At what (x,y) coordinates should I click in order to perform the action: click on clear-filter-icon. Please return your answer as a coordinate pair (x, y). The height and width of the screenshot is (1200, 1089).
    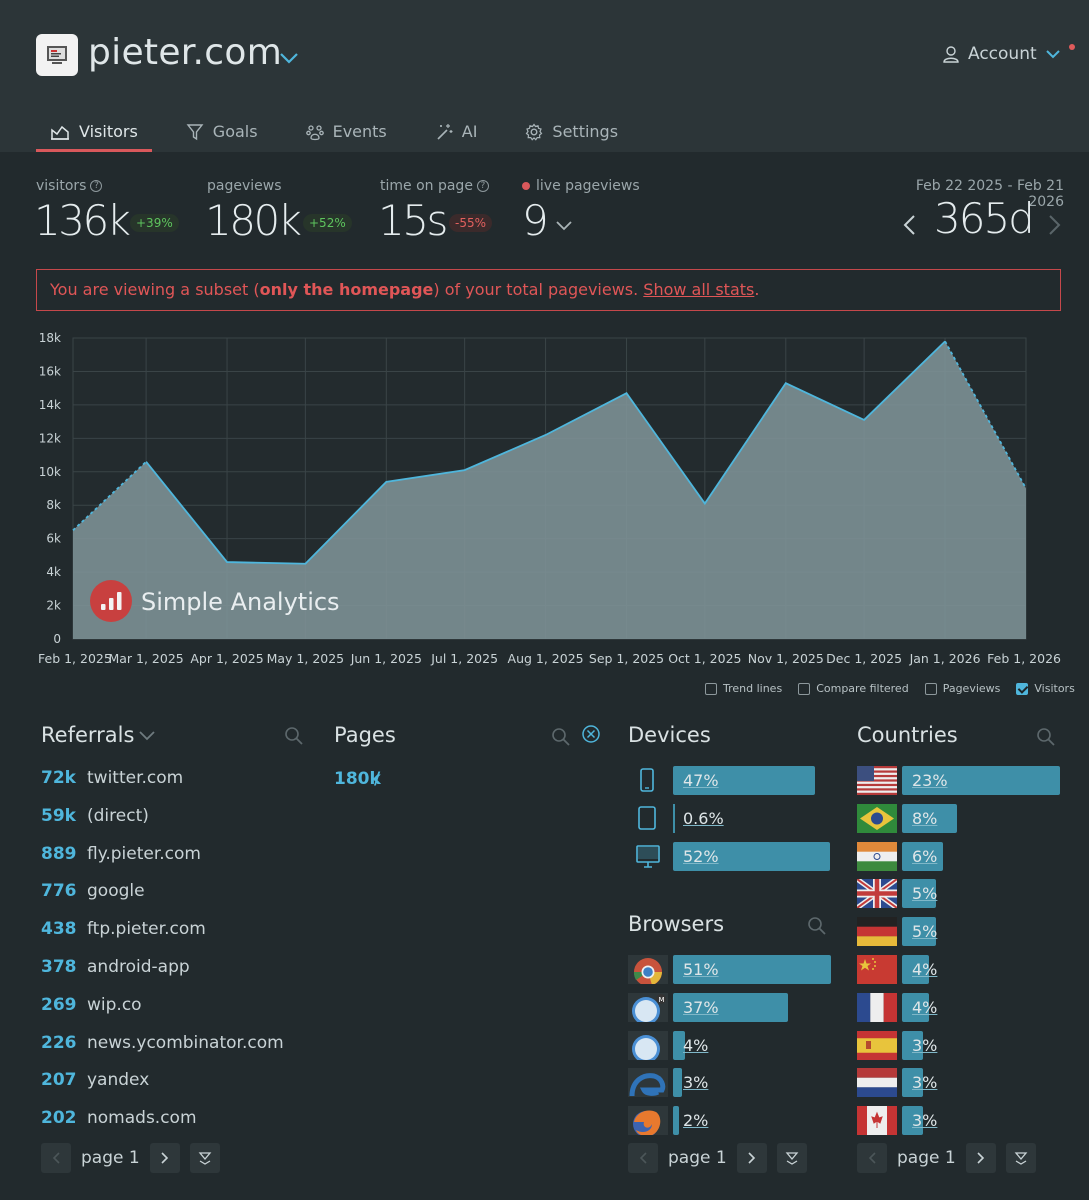
    Looking at the image, I should click on (591, 734).